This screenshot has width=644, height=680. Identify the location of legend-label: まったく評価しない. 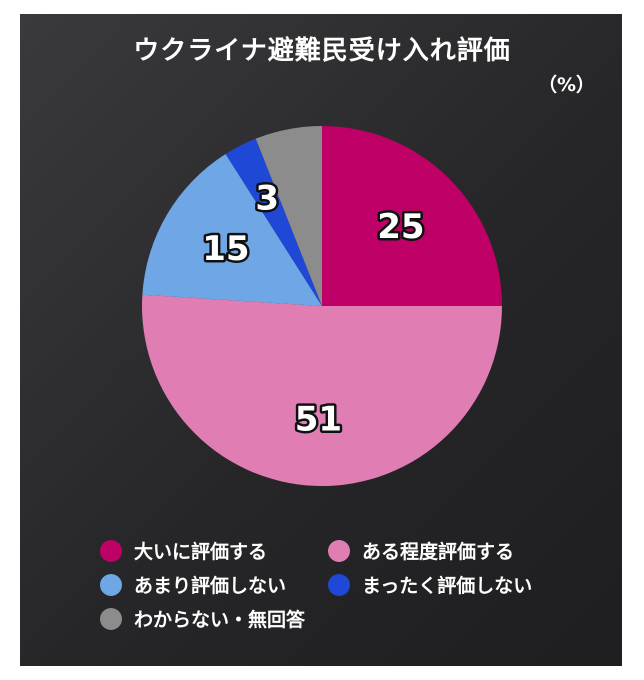
(447, 586).